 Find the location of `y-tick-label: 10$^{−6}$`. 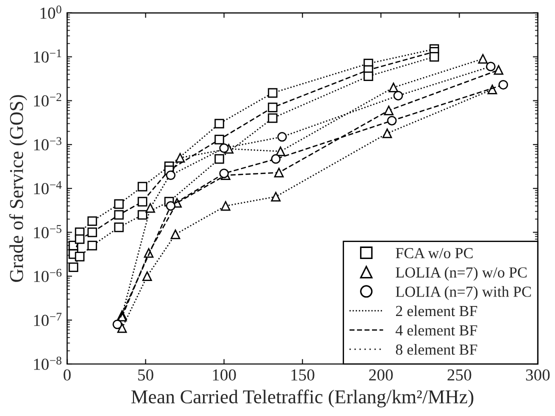

y-tick-label: 10$^{−6}$ is located at coordinates (48, 275).